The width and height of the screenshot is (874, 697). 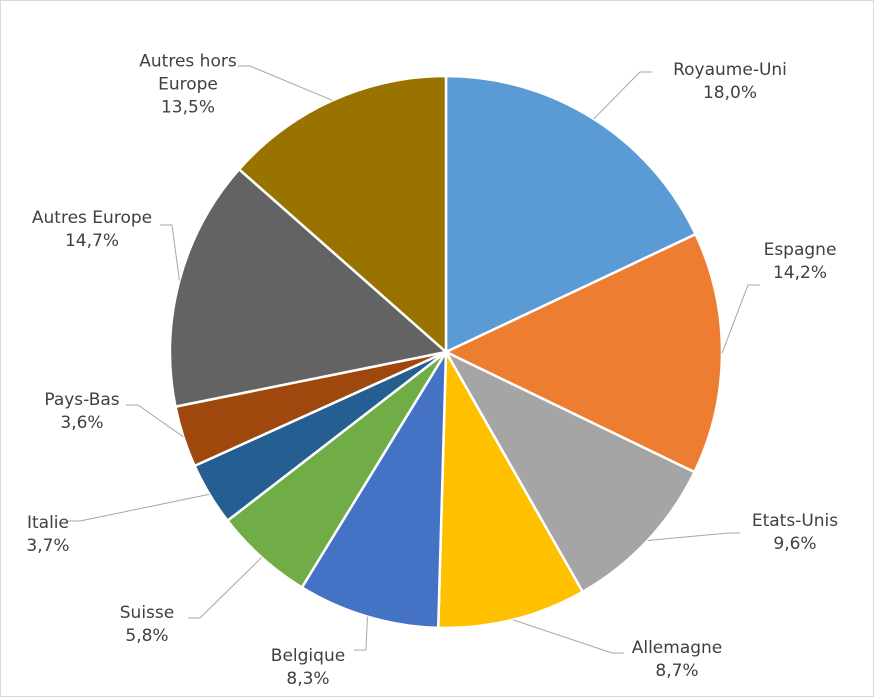 What do you see at coordinates (92, 230) in the screenshot?
I see `data-label: Autres Europe 14,7%` at bounding box center [92, 230].